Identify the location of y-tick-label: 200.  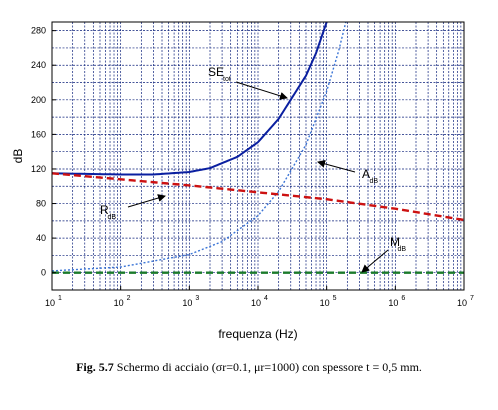
(38, 100).